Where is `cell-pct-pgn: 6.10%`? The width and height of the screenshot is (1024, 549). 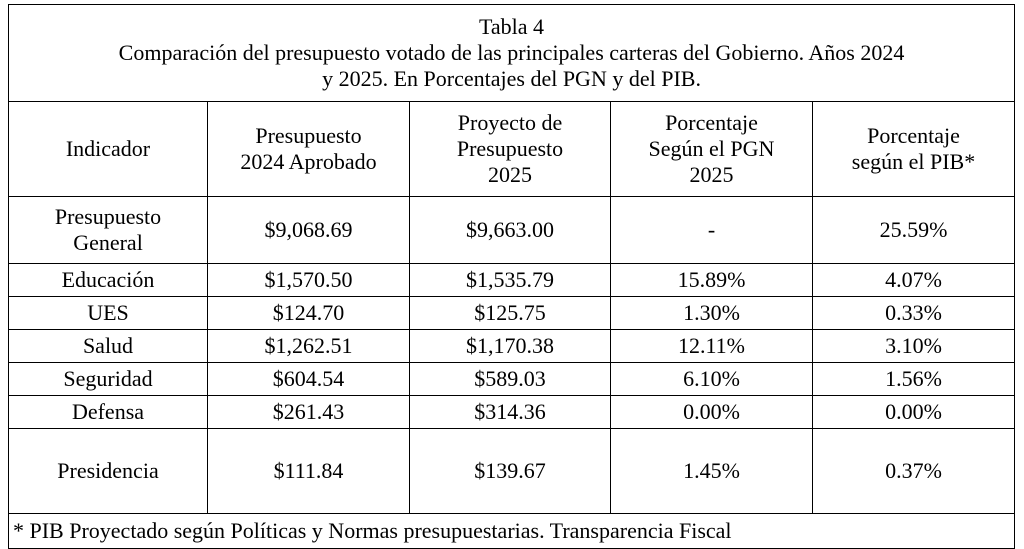 cell-pct-pgn: 6.10% is located at coordinates (711, 379).